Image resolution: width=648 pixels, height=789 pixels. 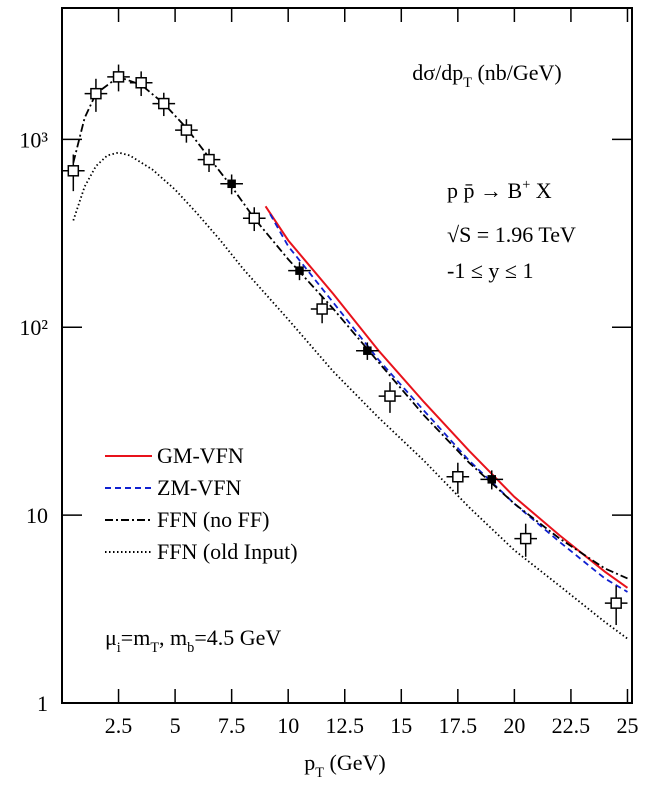 I want to click on annotation-part: √S = 1.96 TeV, so click(x=511, y=234).